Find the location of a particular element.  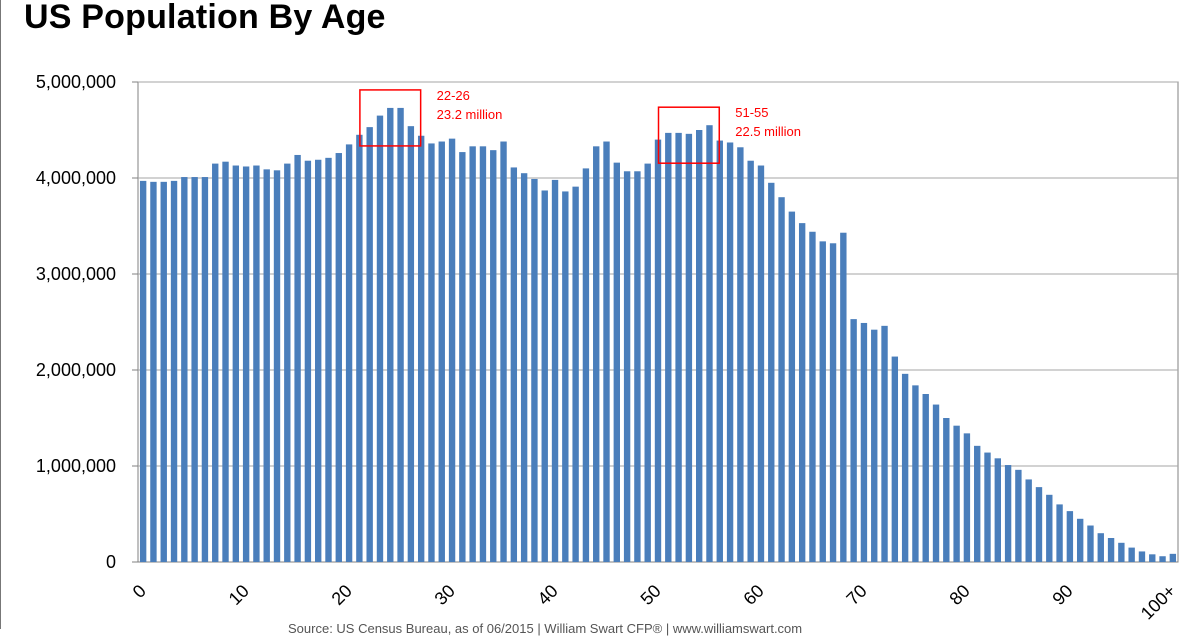

x-tick-label: 10 is located at coordinates (239, 595).